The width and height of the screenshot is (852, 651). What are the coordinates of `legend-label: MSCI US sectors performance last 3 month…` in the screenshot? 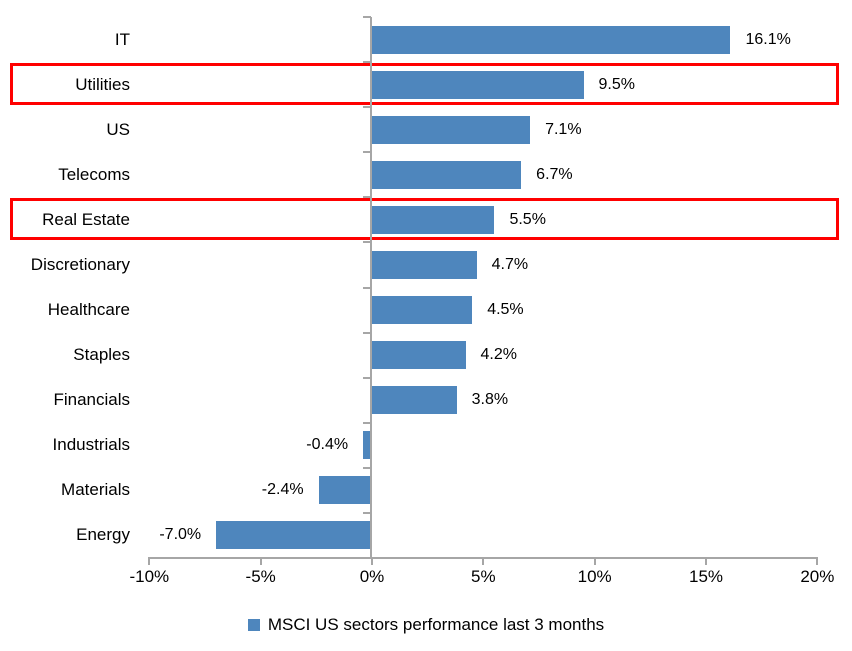 It's located at (436, 624).